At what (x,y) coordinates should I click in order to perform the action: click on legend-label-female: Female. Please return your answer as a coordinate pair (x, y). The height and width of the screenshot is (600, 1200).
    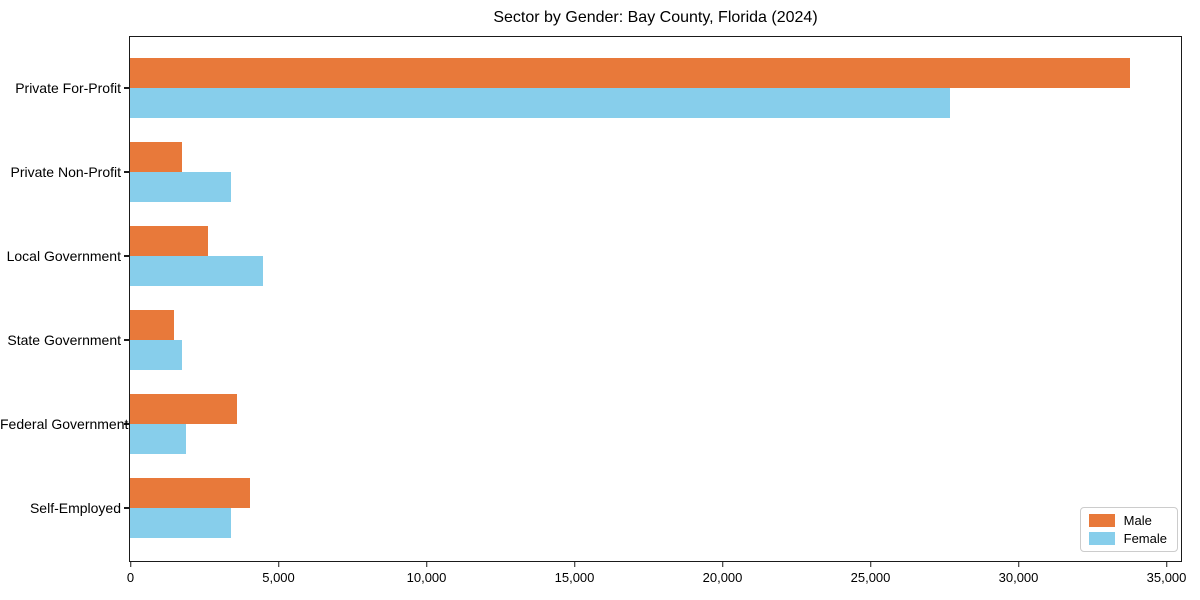
    Looking at the image, I should click on (1145, 538).